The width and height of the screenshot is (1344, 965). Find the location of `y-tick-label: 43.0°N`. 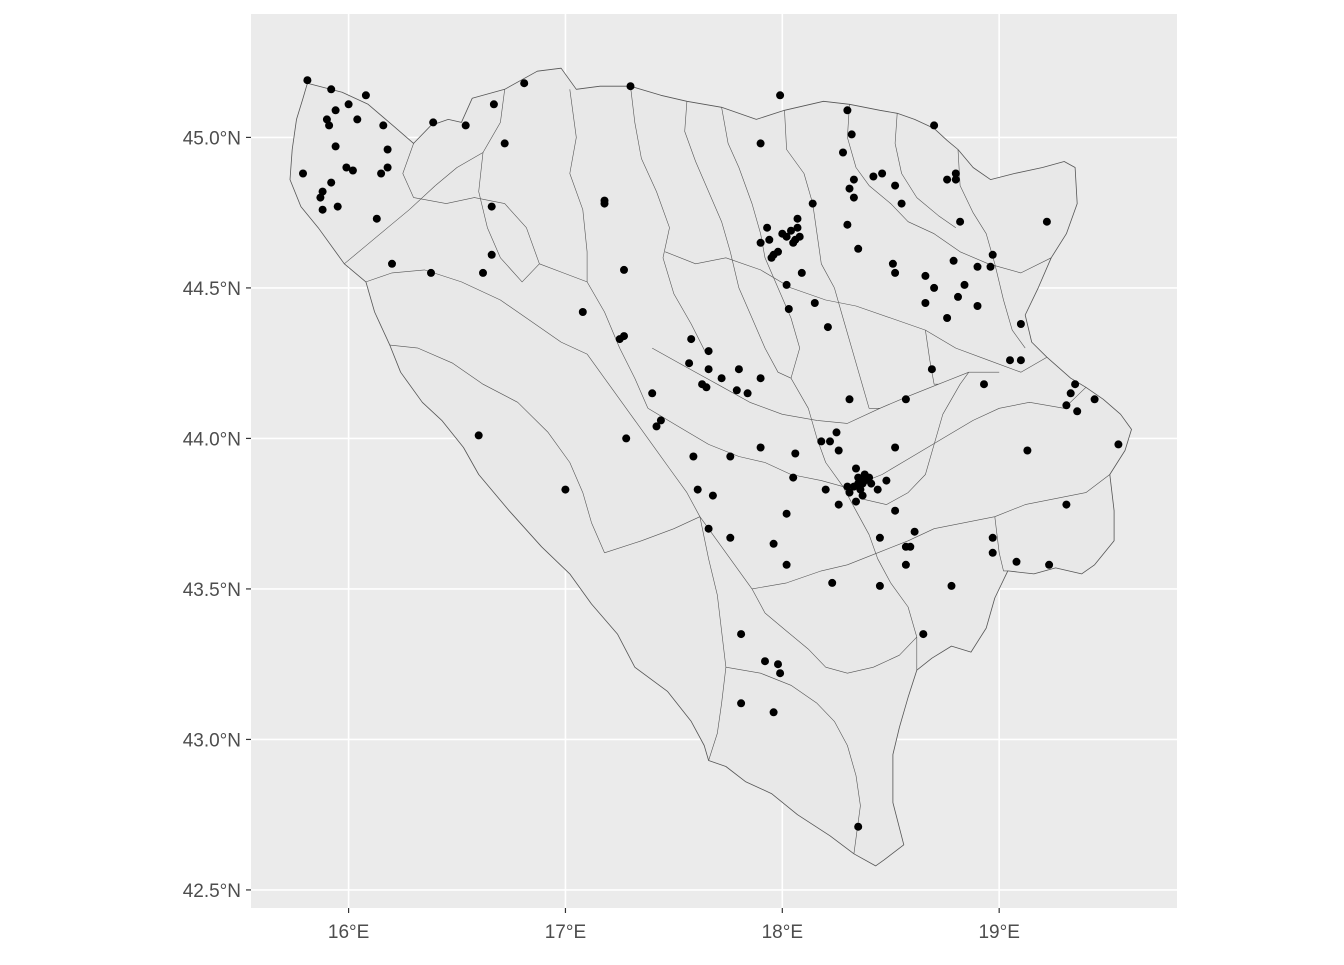

y-tick-label: 43.0°N is located at coordinates (212, 740).